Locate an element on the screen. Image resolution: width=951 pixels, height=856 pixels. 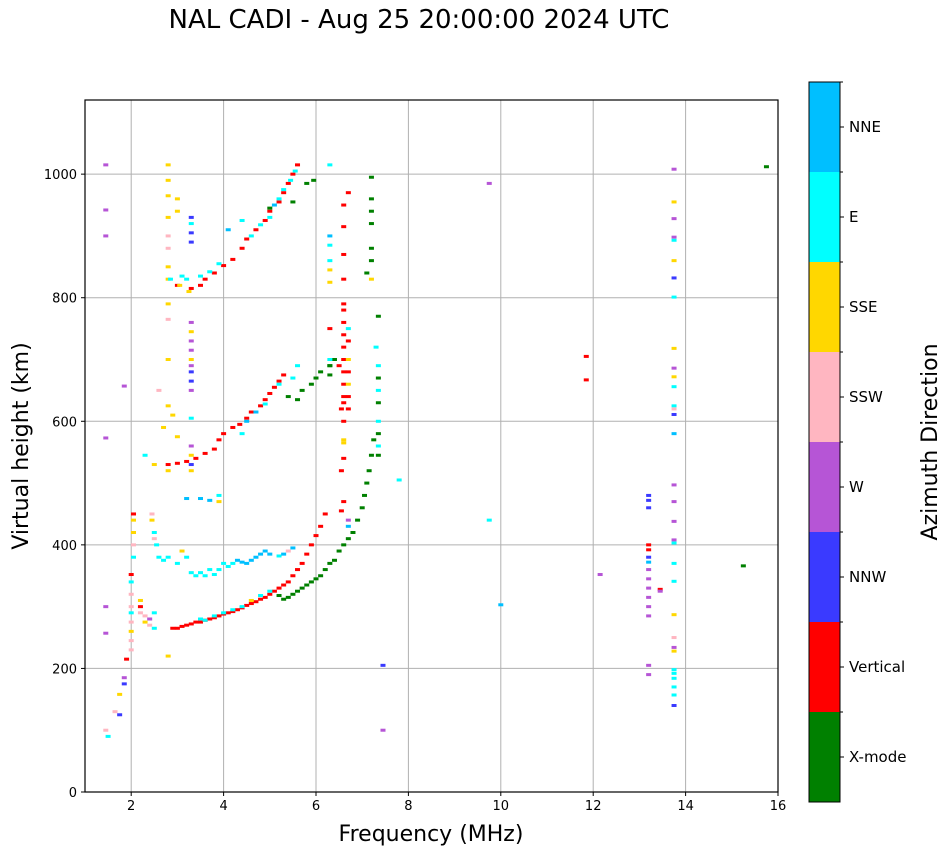
colorbar-segment-nnw is located at coordinates (824, 577).